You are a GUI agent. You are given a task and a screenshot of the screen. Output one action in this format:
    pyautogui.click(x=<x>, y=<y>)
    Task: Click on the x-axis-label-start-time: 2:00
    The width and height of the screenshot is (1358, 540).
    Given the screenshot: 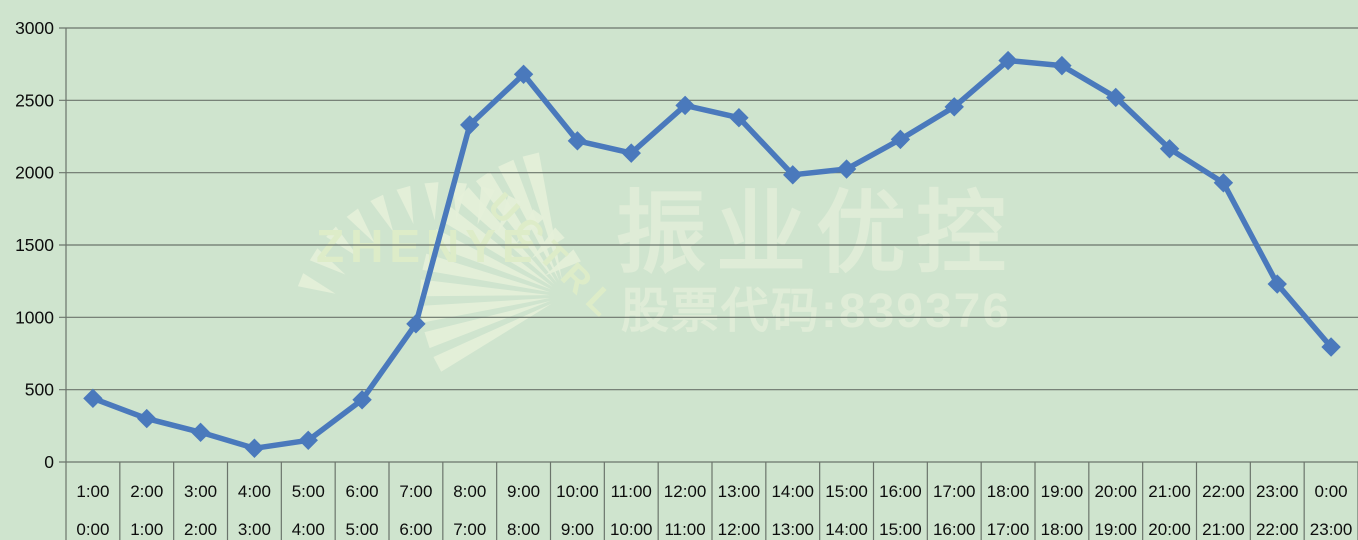 What is the action you would take?
    pyautogui.click(x=200, y=529)
    